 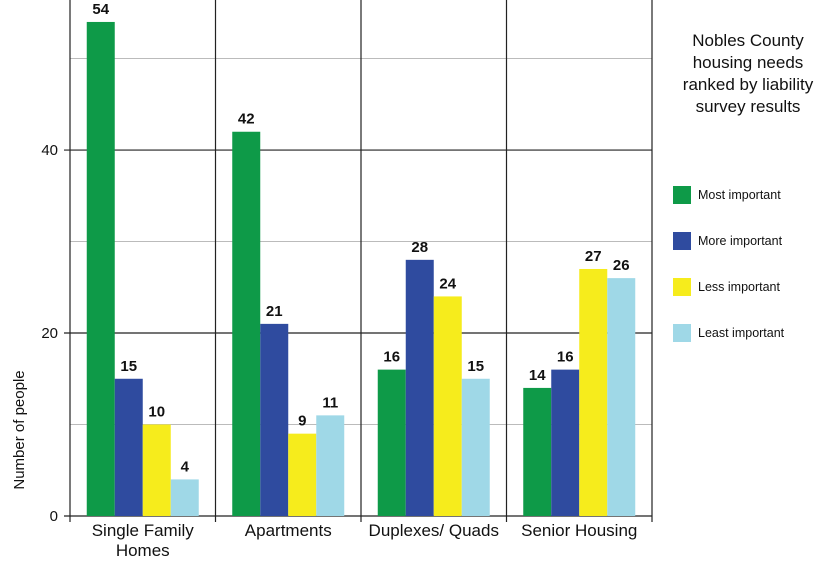 What do you see at coordinates (593, 256) in the screenshot?
I see `value-label: 27` at bounding box center [593, 256].